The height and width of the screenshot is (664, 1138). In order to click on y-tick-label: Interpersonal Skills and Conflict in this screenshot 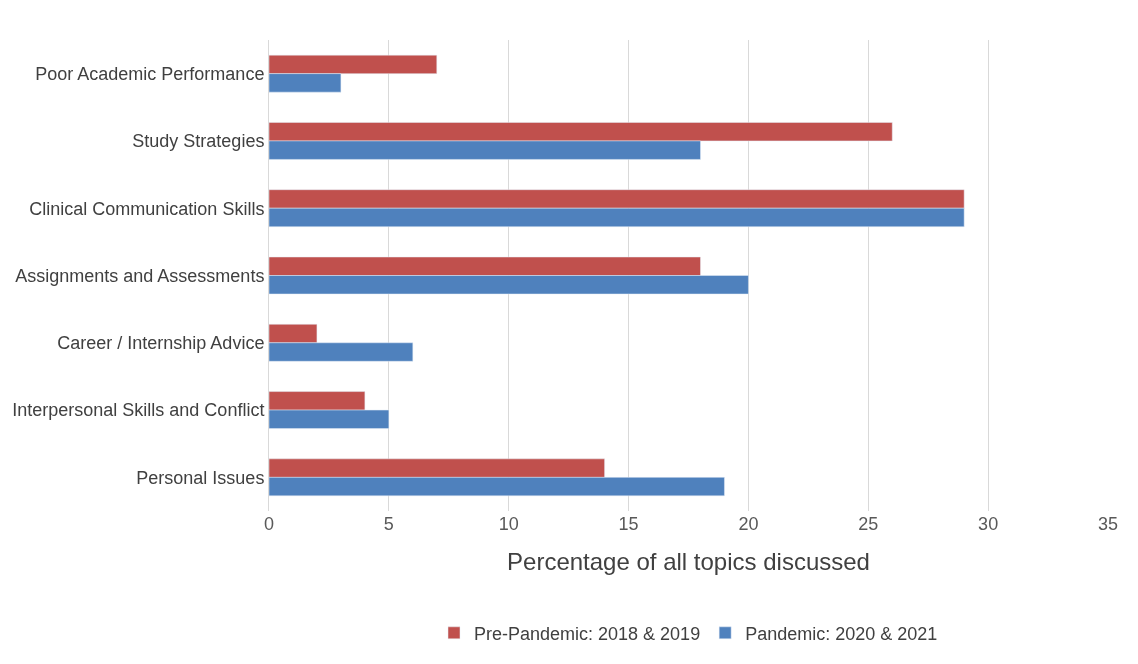, I will do `click(138, 410)`.